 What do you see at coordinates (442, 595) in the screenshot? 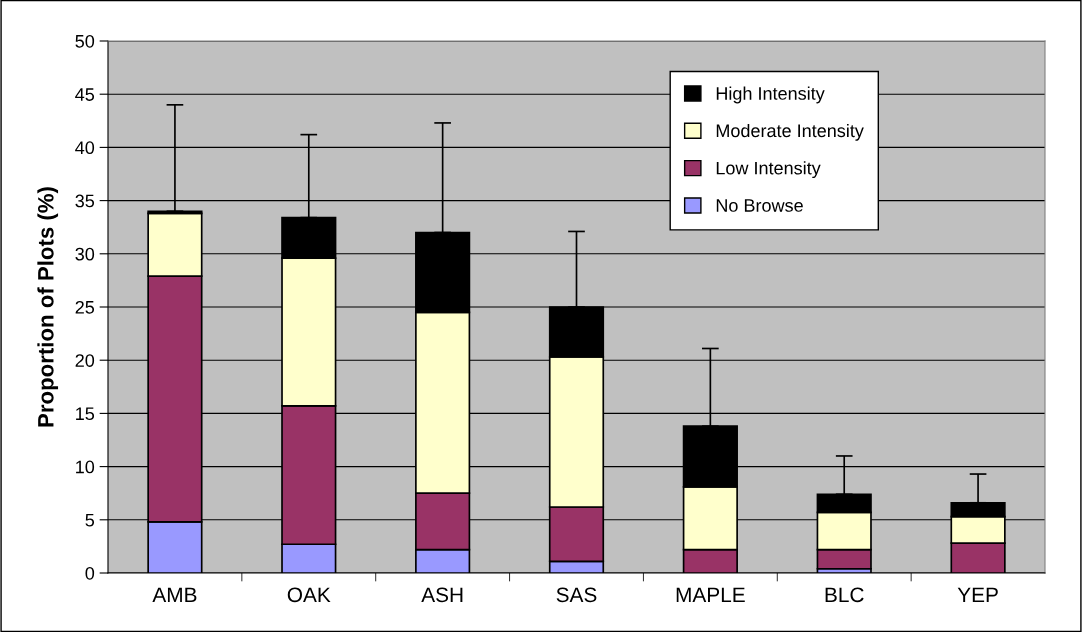
I see `x-tick-label: ASH` at bounding box center [442, 595].